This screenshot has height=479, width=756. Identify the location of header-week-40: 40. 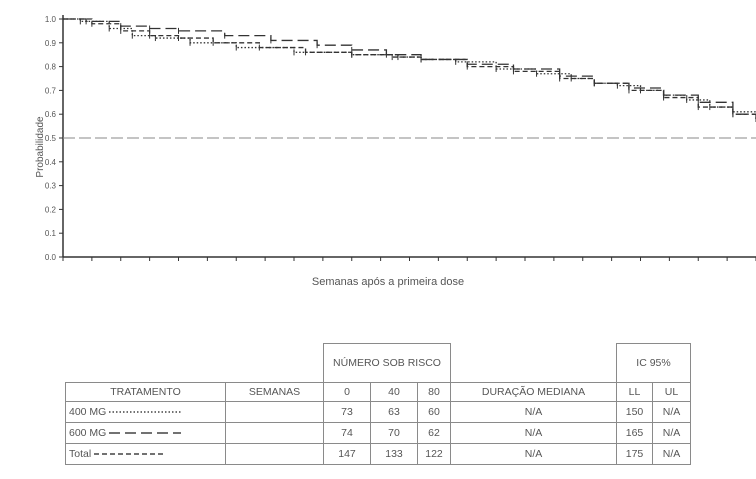
(394, 392).